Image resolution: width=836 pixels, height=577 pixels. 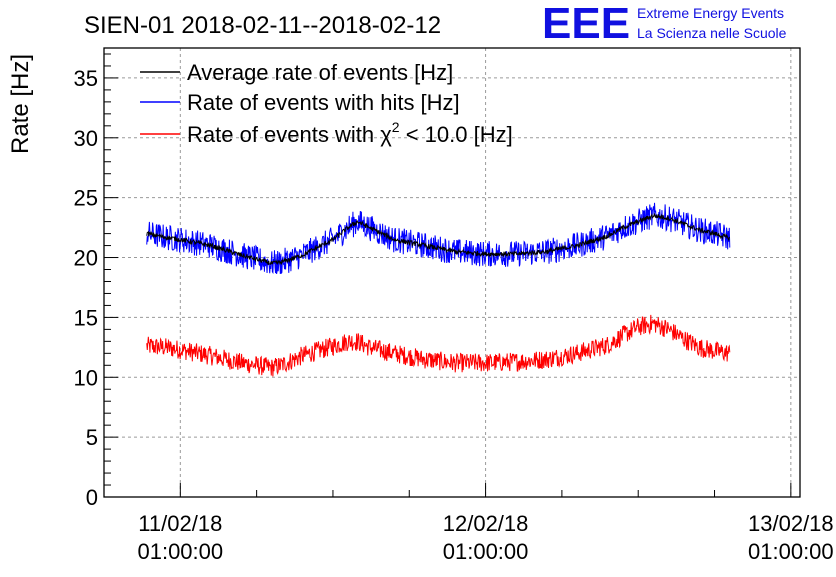 What do you see at coordinates (712, 33) in the screenshot?
I see `logo-line-2: La Scienza nelle Scuole` at bounding box center [712, 33].